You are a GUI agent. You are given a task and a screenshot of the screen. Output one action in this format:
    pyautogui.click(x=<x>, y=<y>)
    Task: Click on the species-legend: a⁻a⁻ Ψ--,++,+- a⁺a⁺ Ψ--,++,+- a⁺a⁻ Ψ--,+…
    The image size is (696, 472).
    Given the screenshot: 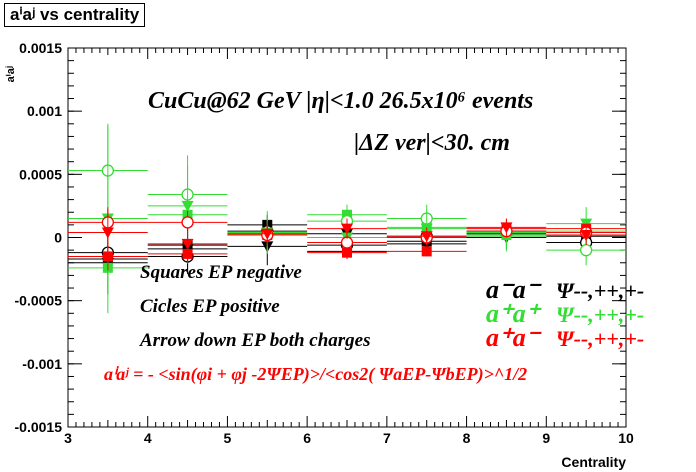 What is the action you would take?
    pyautogui.click(x=565, y=313)
    